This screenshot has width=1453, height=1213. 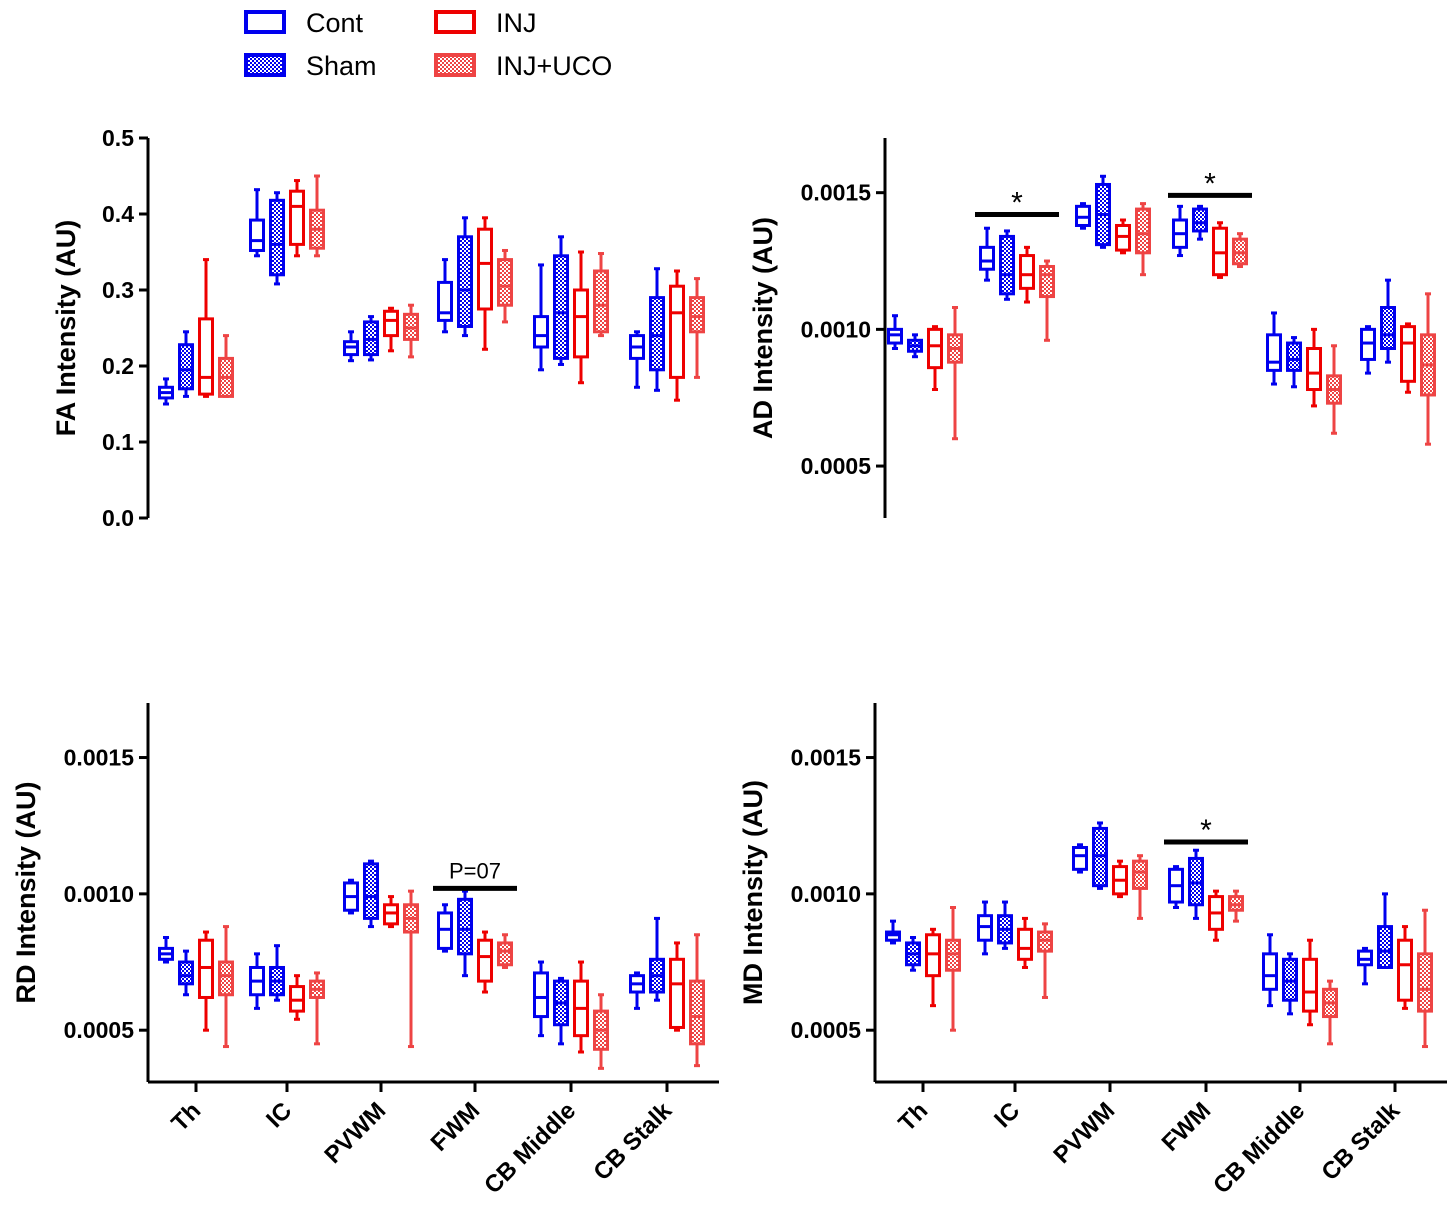 What do you see at coordinates (186, 1117) in the screenshot?
I see `x-tick-label: Th` at bounding box center [186, 1117].